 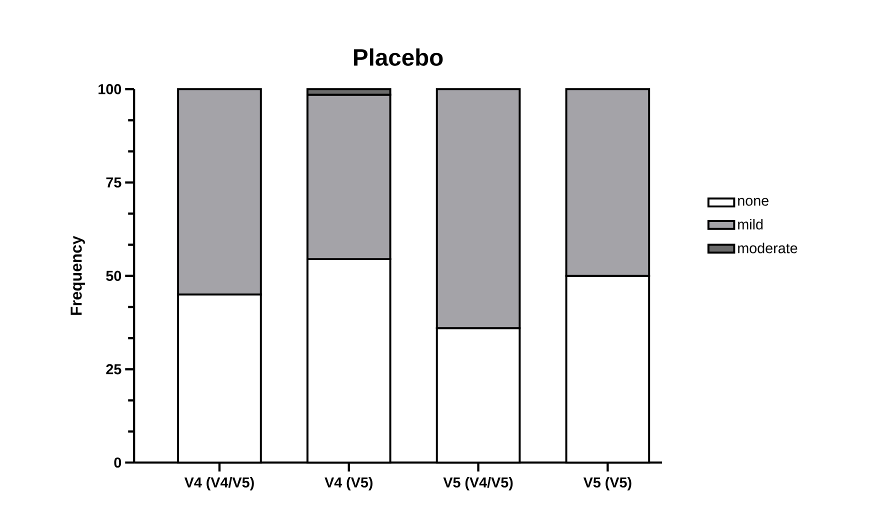 What do you see at coordinates (753, 202) in the screenshot?
I see `legend-label: none` at bounding box center [753, 202].